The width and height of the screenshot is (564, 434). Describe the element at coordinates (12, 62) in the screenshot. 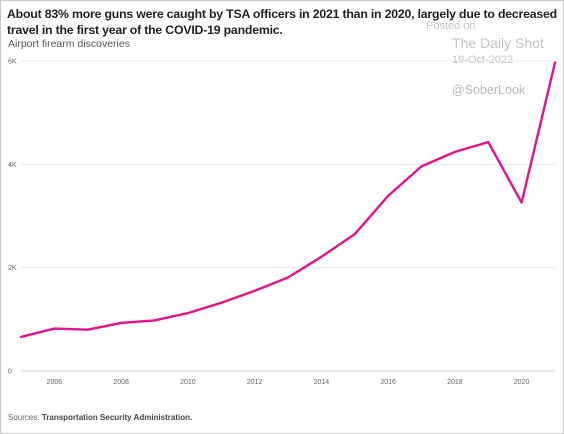

I see `y-tick-label: 6K` at that location.